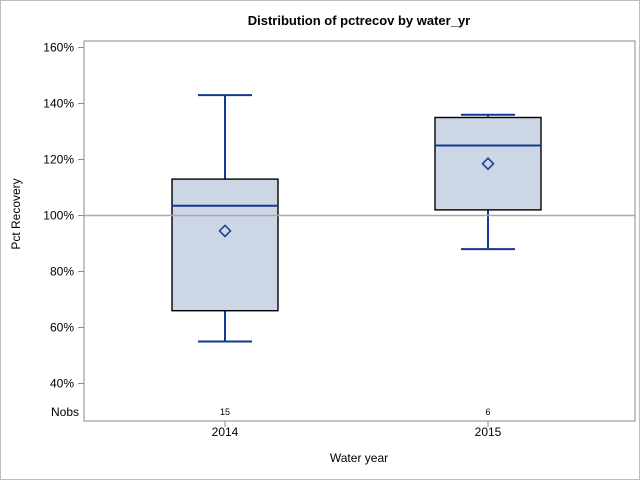 The width and height of the screenshot is (640, 480). Describe the element at coordinates (359, 458) in the screenshot. I see `x-axis-label: Water year` at that location.